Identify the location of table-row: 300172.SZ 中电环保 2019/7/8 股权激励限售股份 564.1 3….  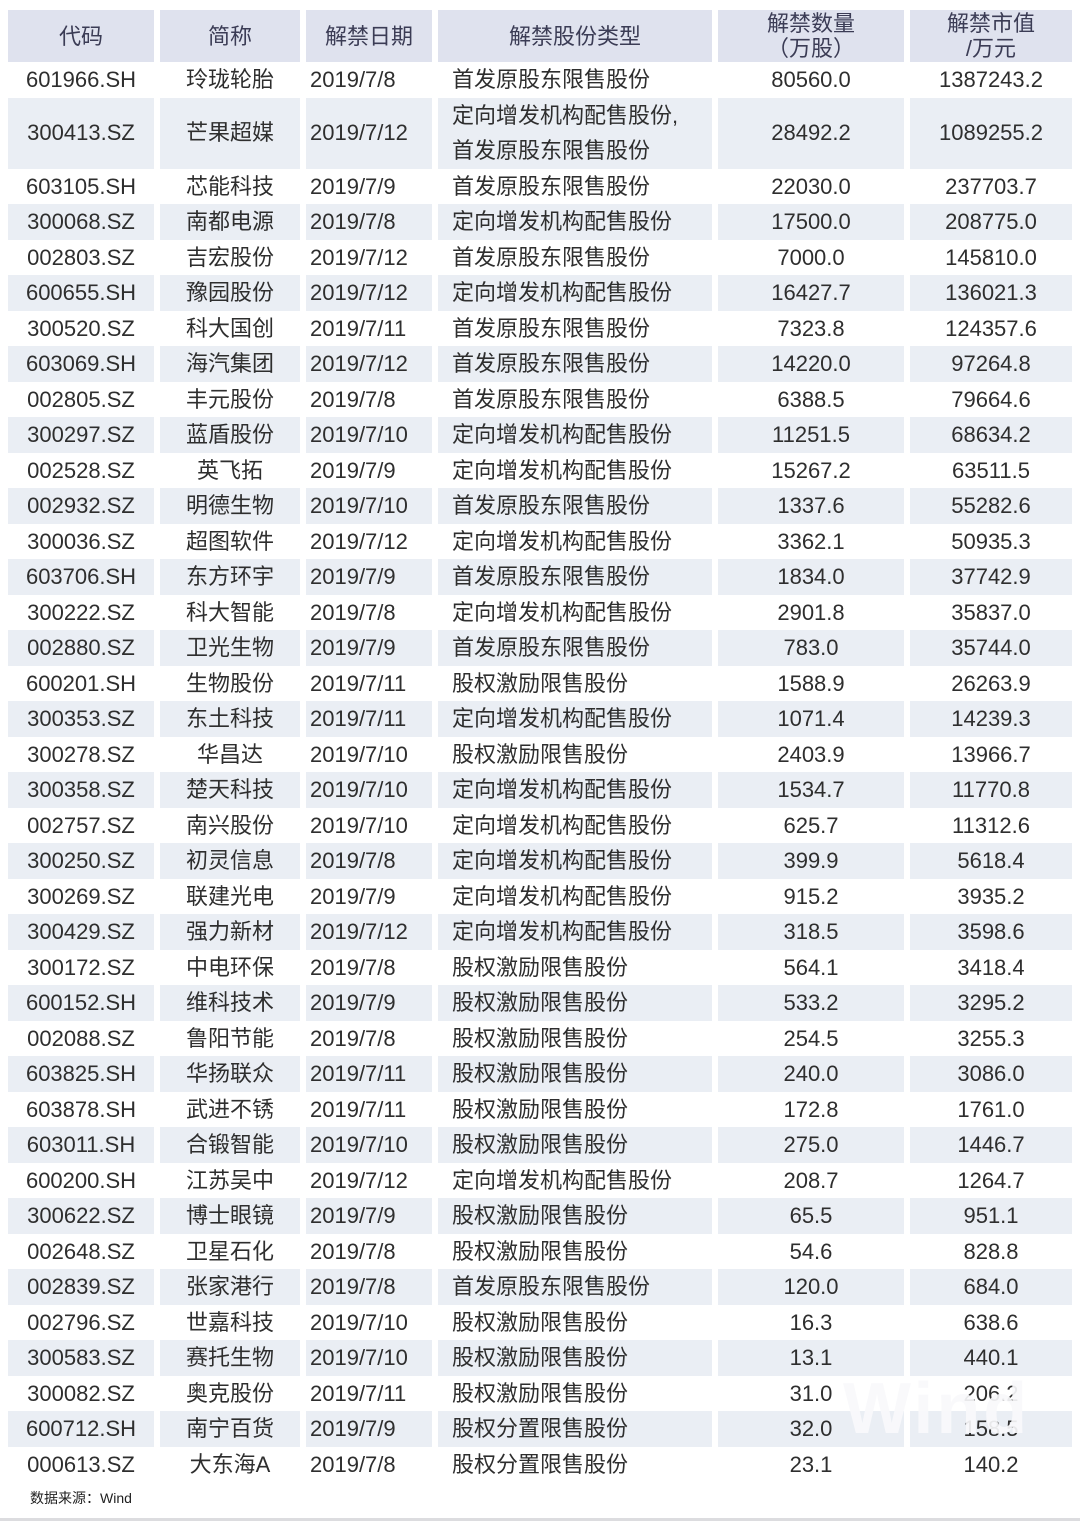
(540, 968).